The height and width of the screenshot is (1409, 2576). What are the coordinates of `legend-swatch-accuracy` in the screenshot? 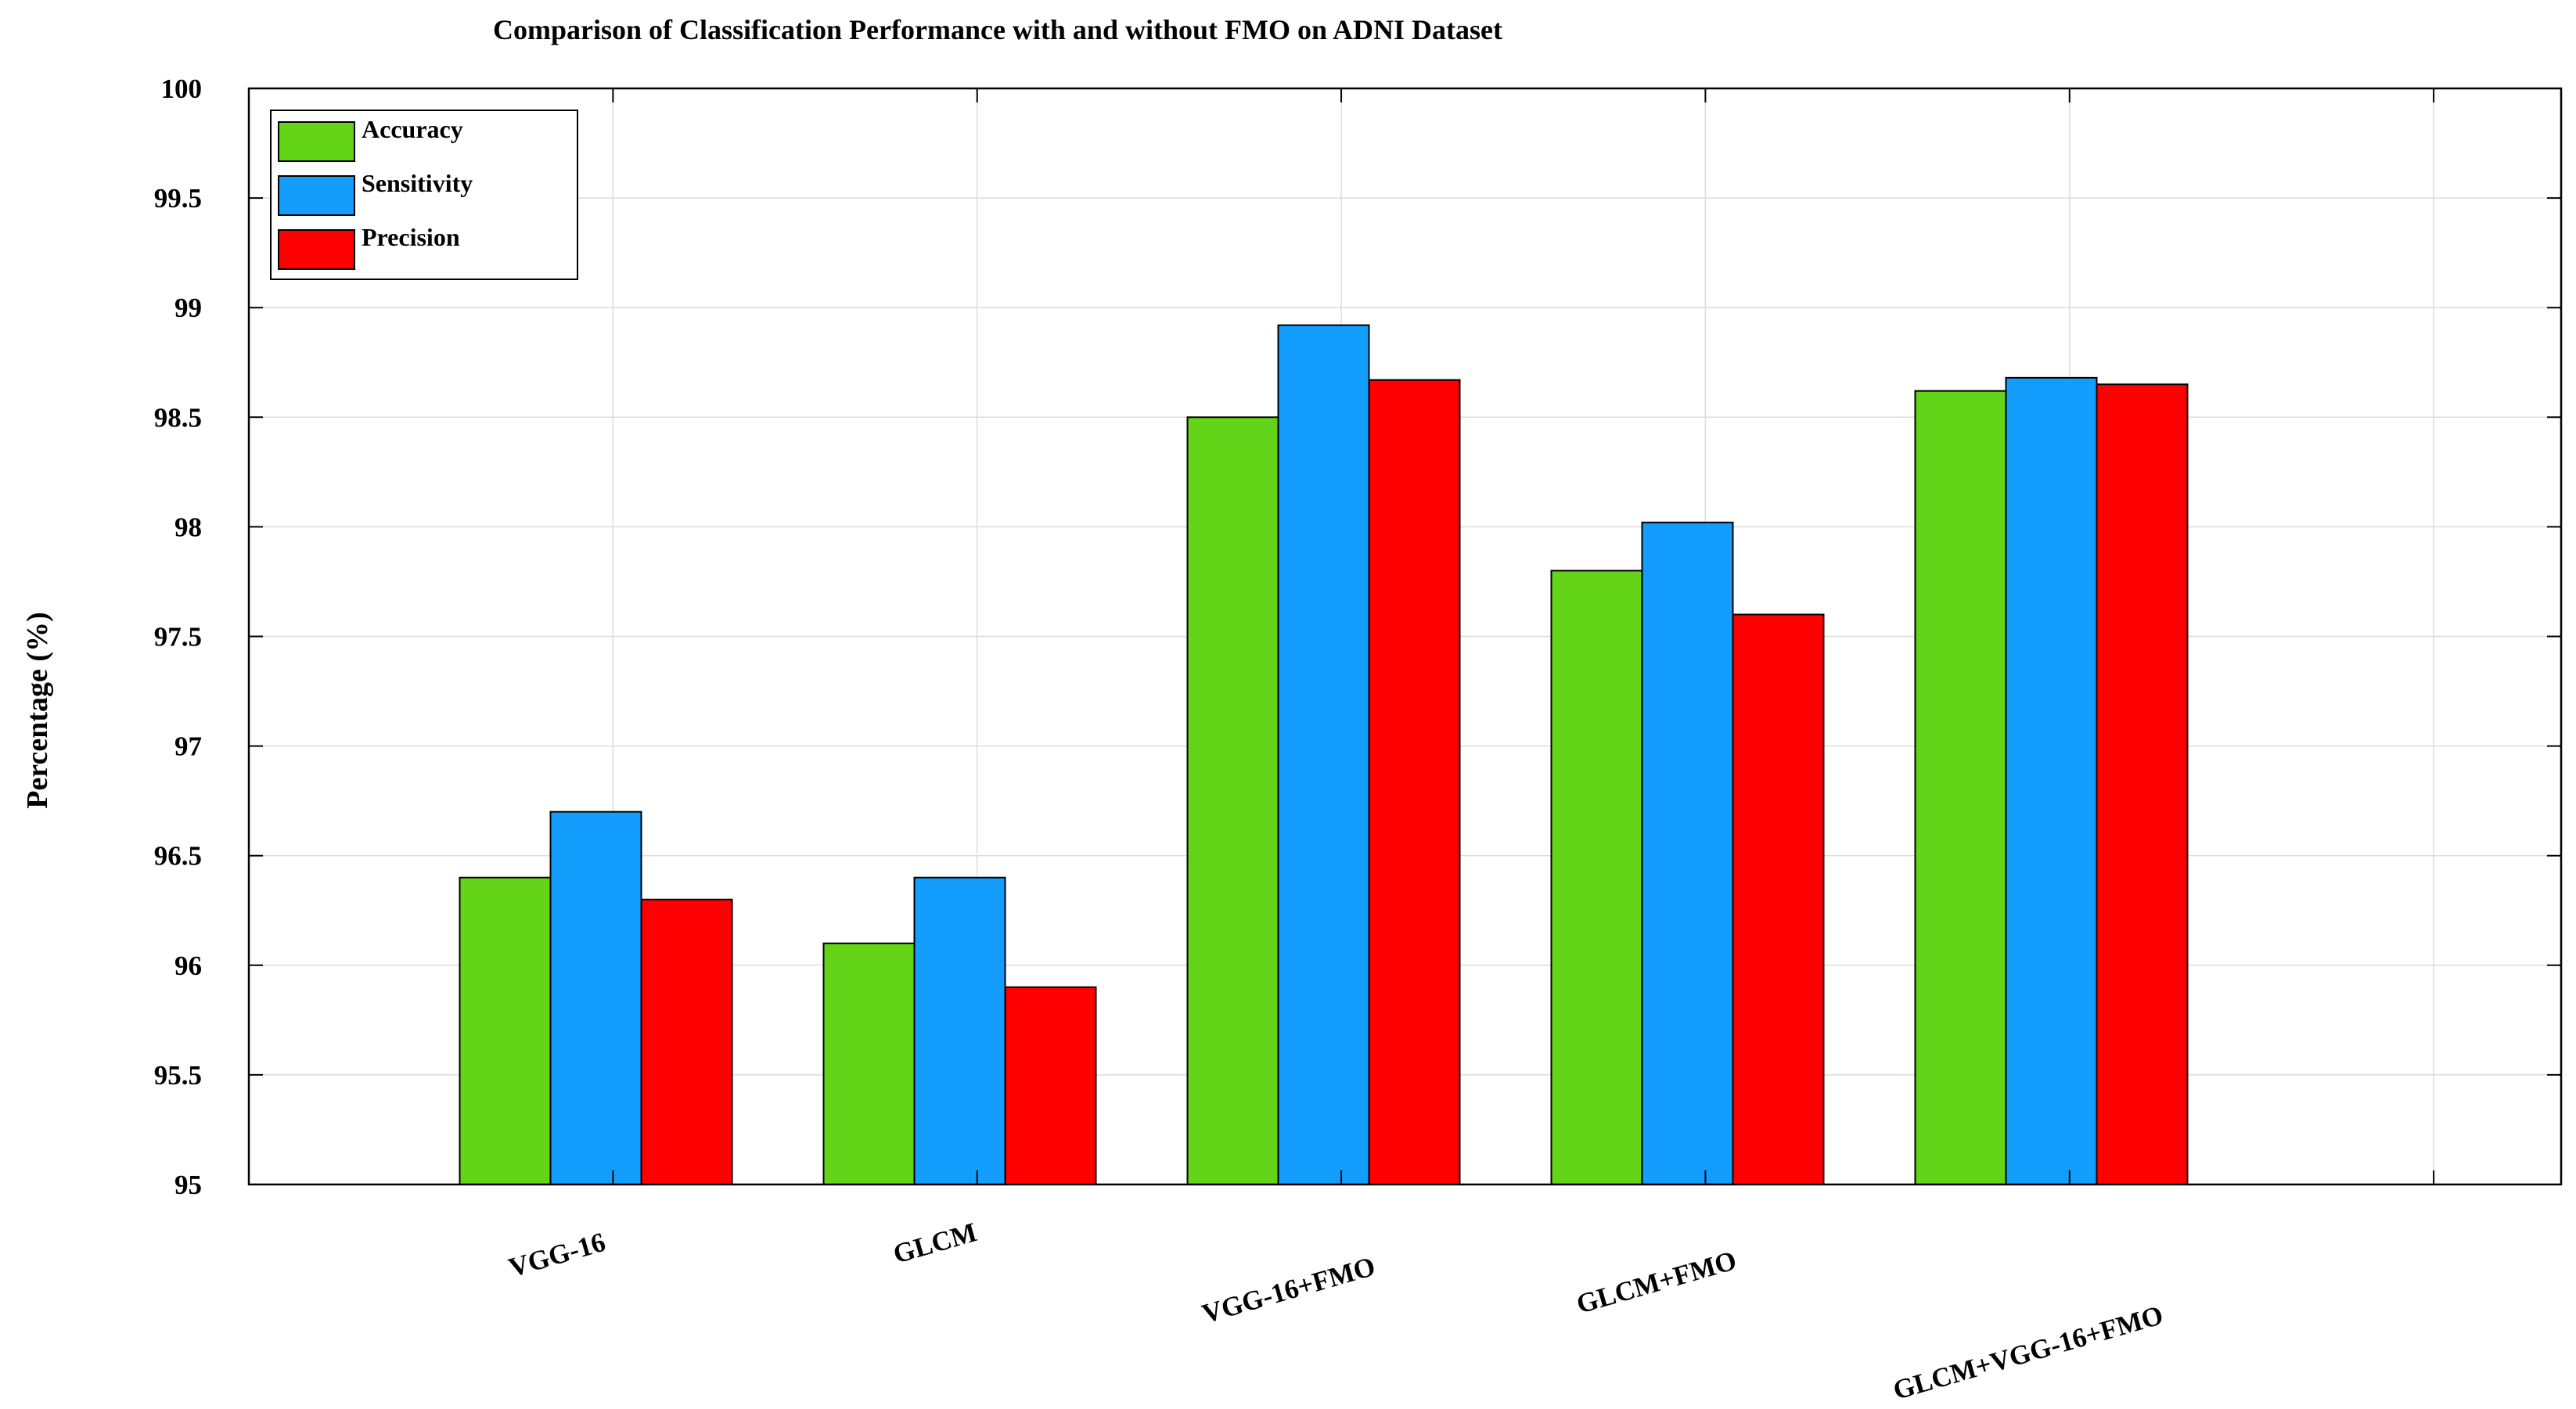 It's located at (316, 141).